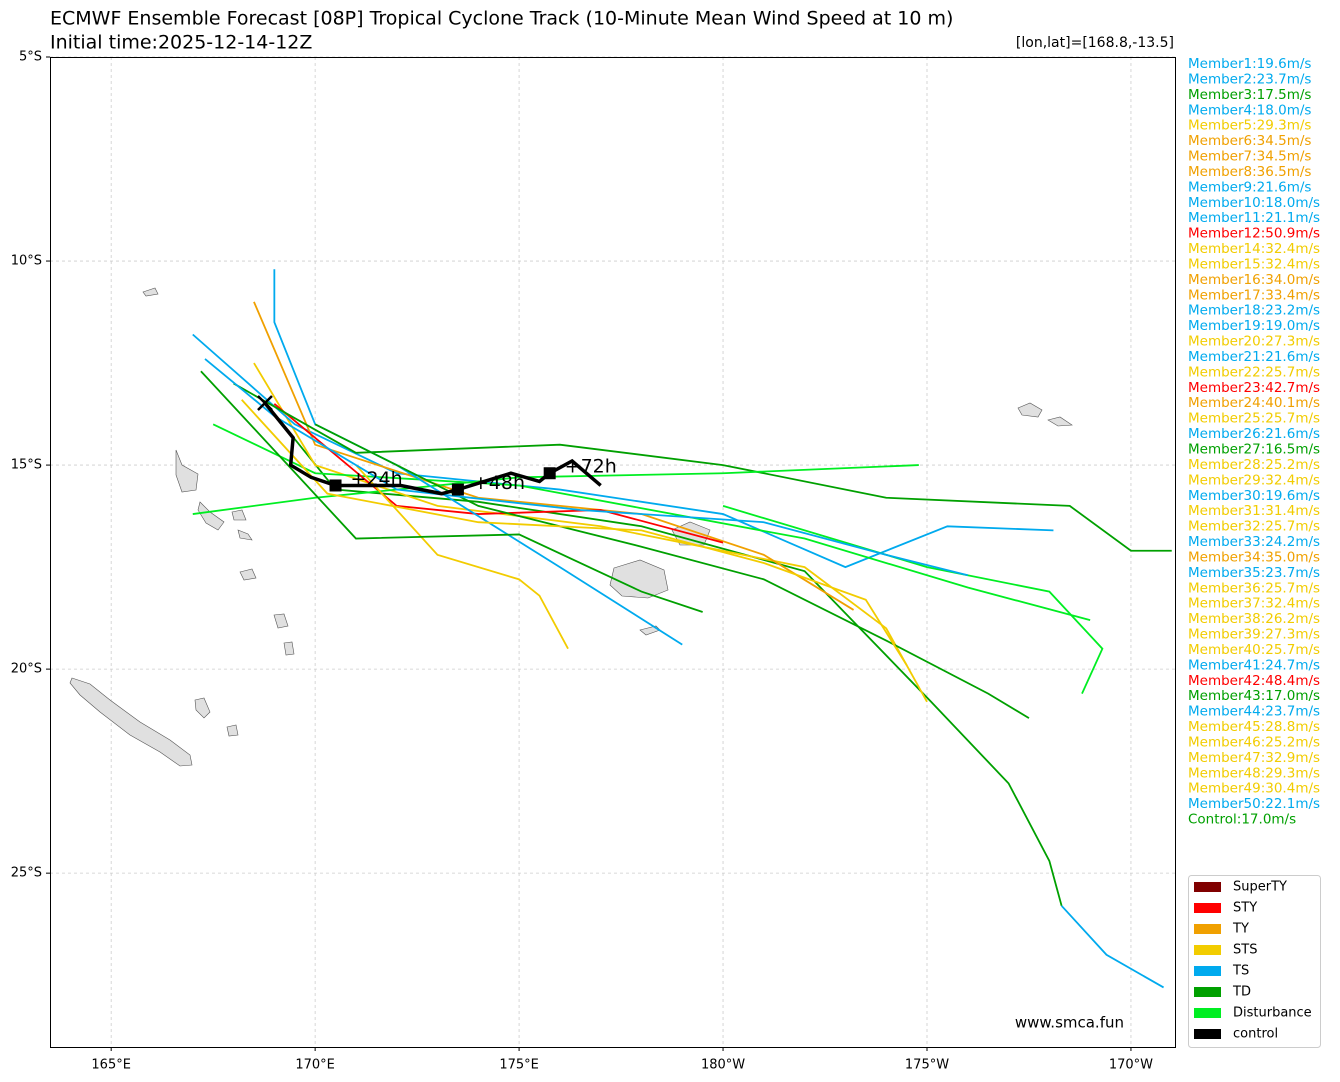  I want to click on member-label: Member21:21.6m/s, so click(1254, 357).